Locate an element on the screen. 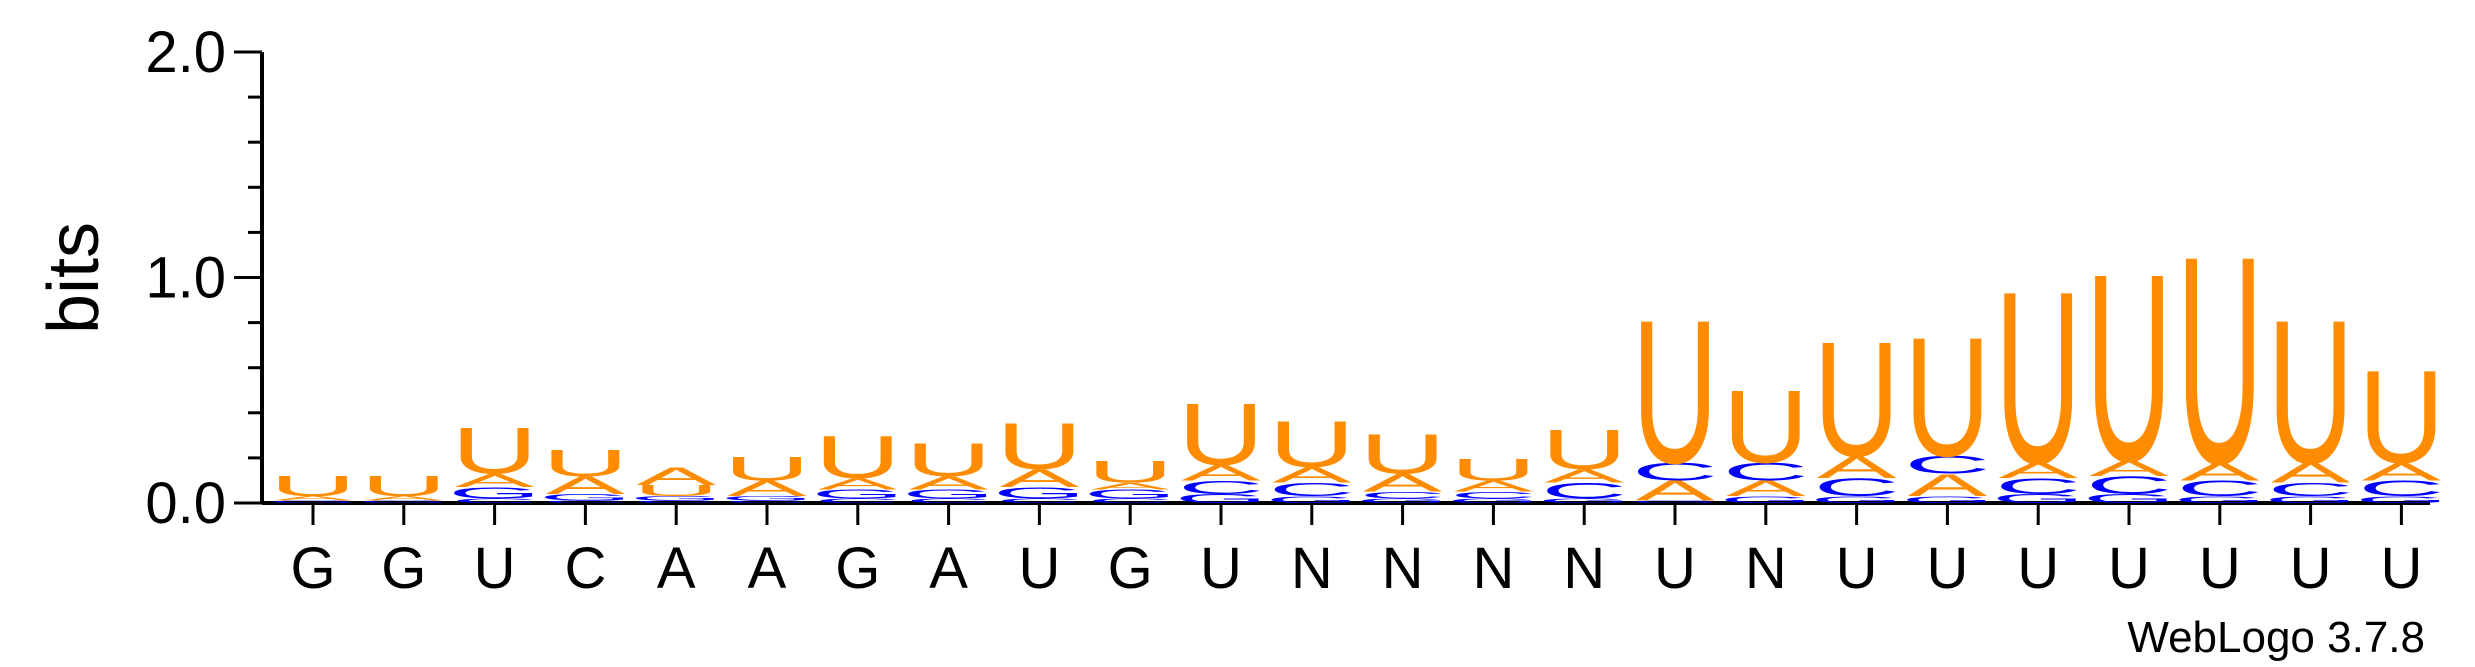 Image resolution: width=2475 pixels, height=667 pixels. position-label: G is located at coordinates (312, 568).